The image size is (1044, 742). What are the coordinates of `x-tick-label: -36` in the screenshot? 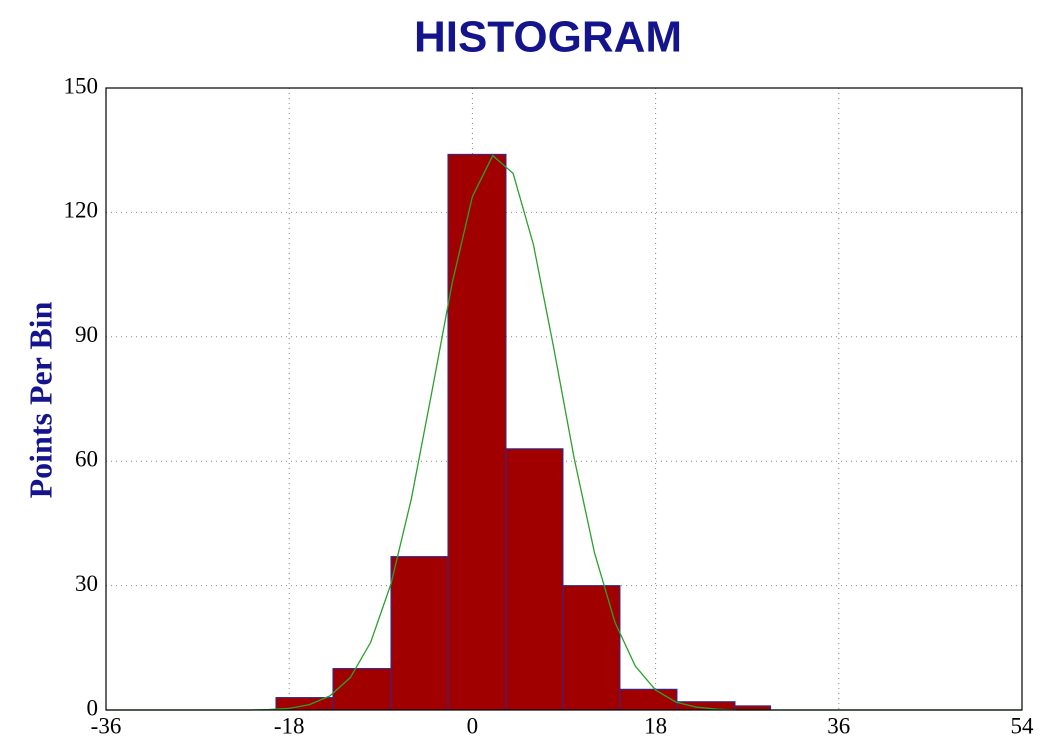 It's located at (106, 725).